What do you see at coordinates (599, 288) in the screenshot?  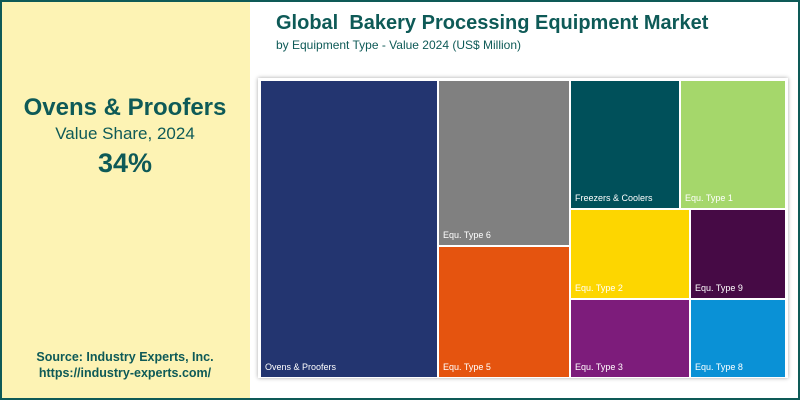 I see `treemap-cell-label: Equ. Type 2` at bounding box center [599, 288].